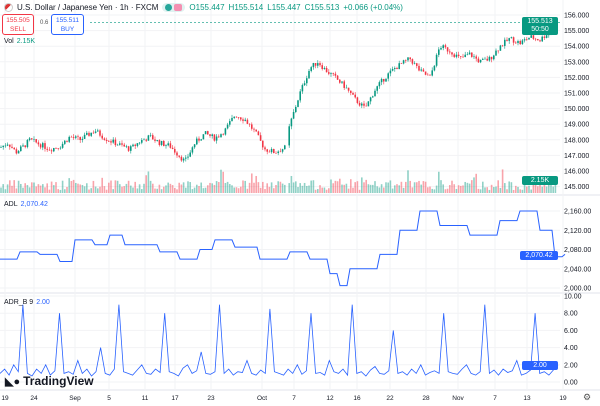 The image size is (600, 406). I want to click on price-tick-label: 153.000, so click(576, 62).